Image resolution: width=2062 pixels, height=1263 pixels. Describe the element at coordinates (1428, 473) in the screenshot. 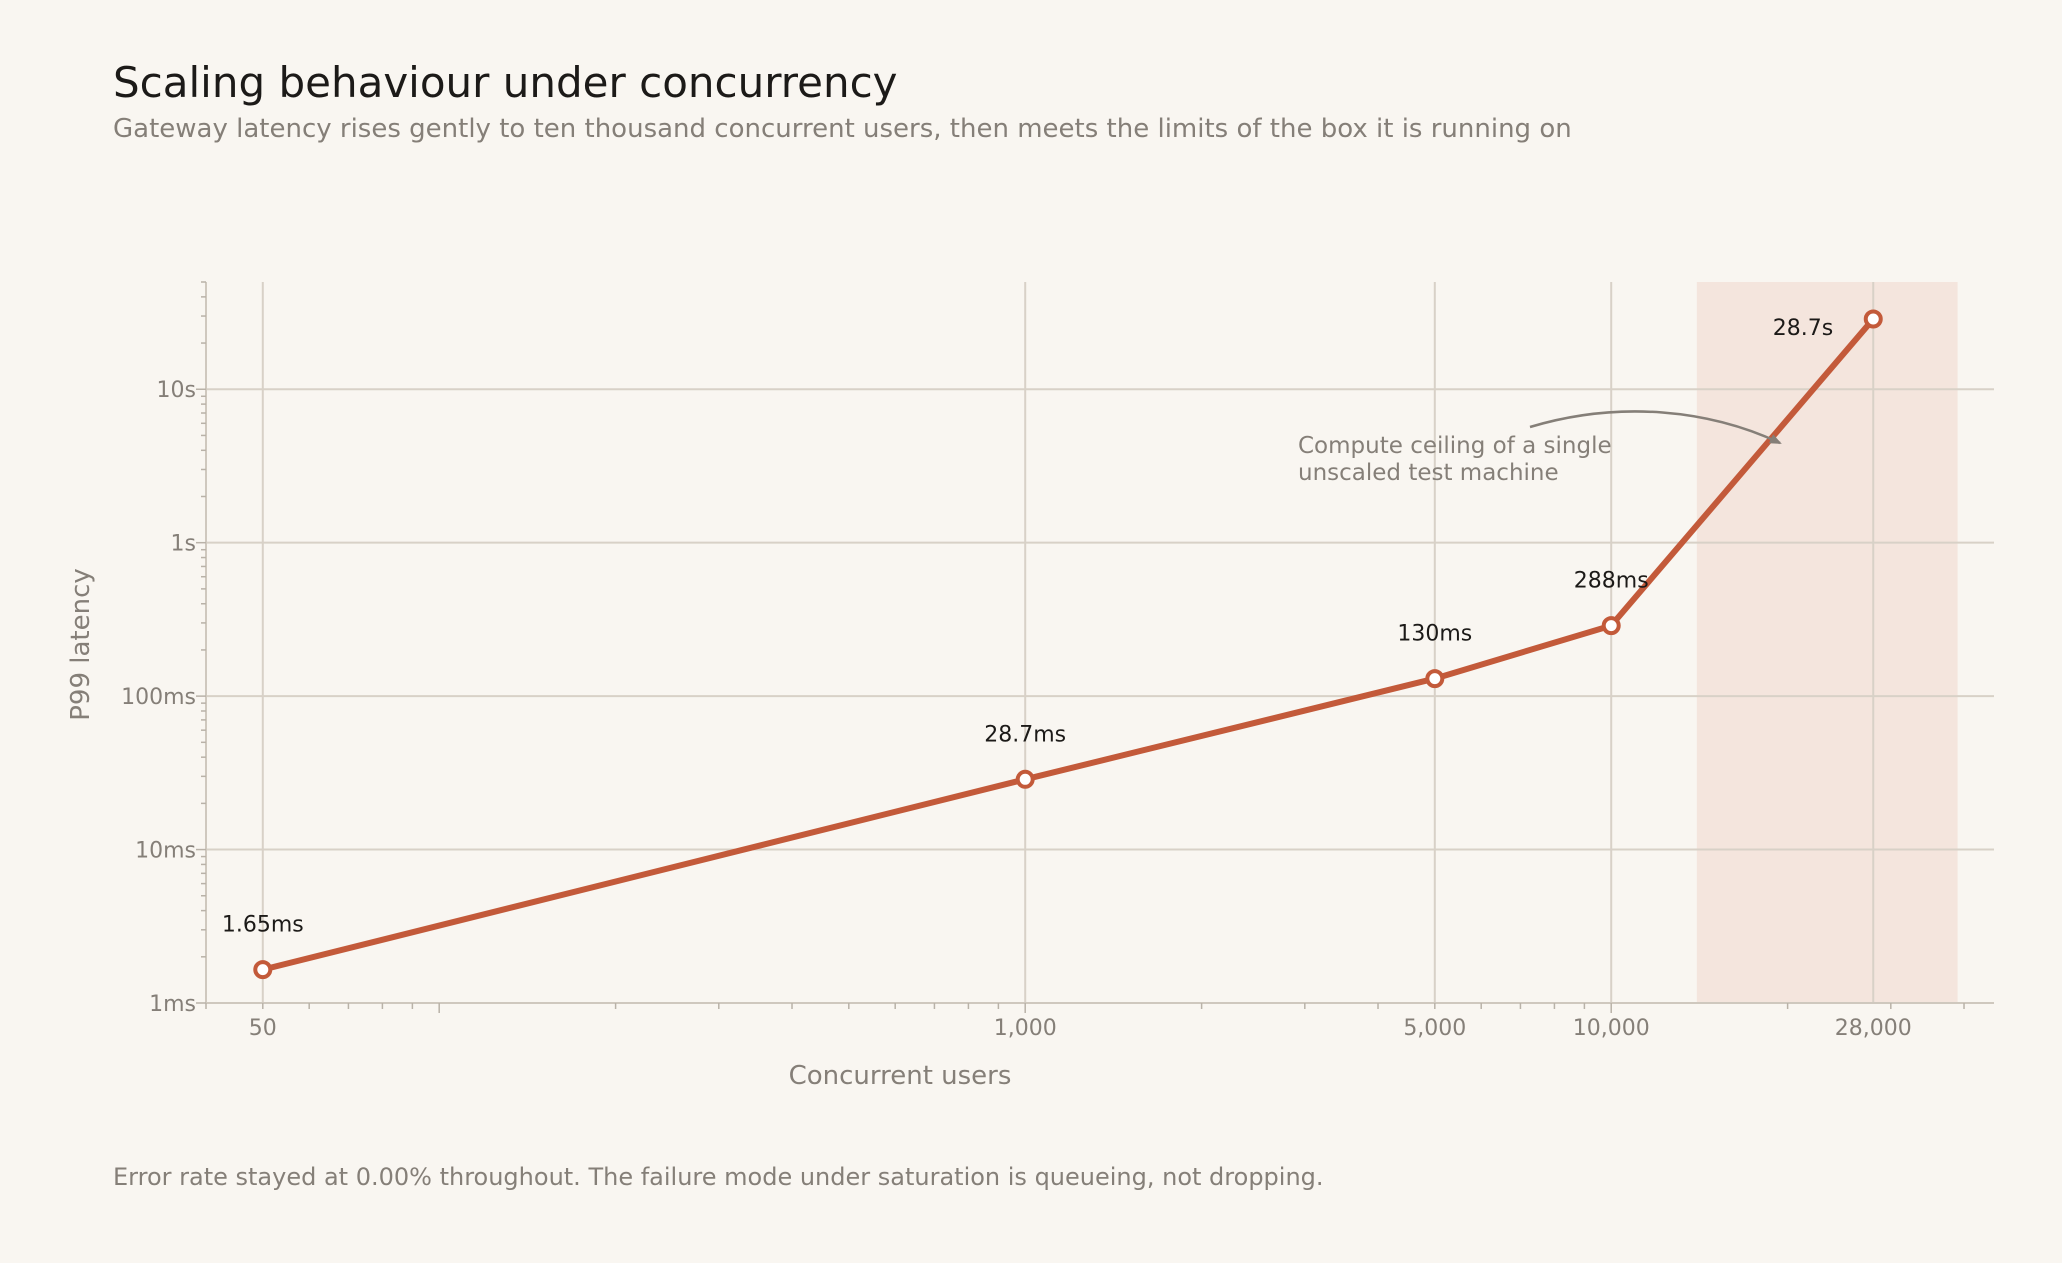

I see `annotation-text: unscaled test machine` at that location.